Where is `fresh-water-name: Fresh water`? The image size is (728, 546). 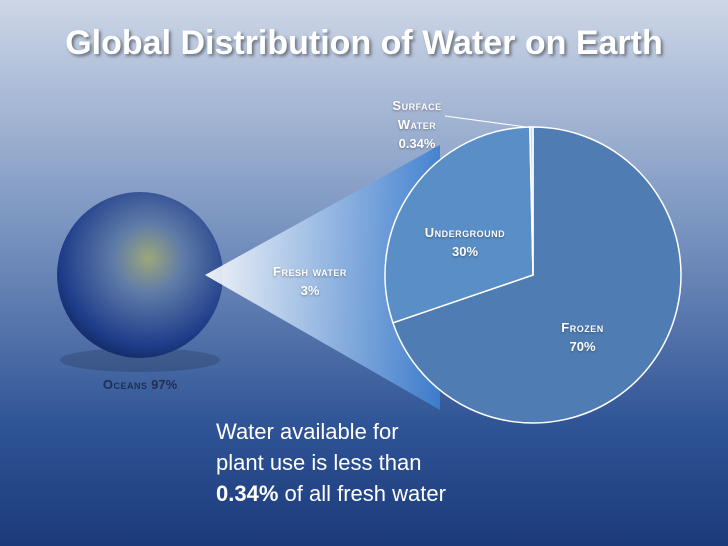 fresh-water-name: Fresh water is located at coordinates (310, 271).